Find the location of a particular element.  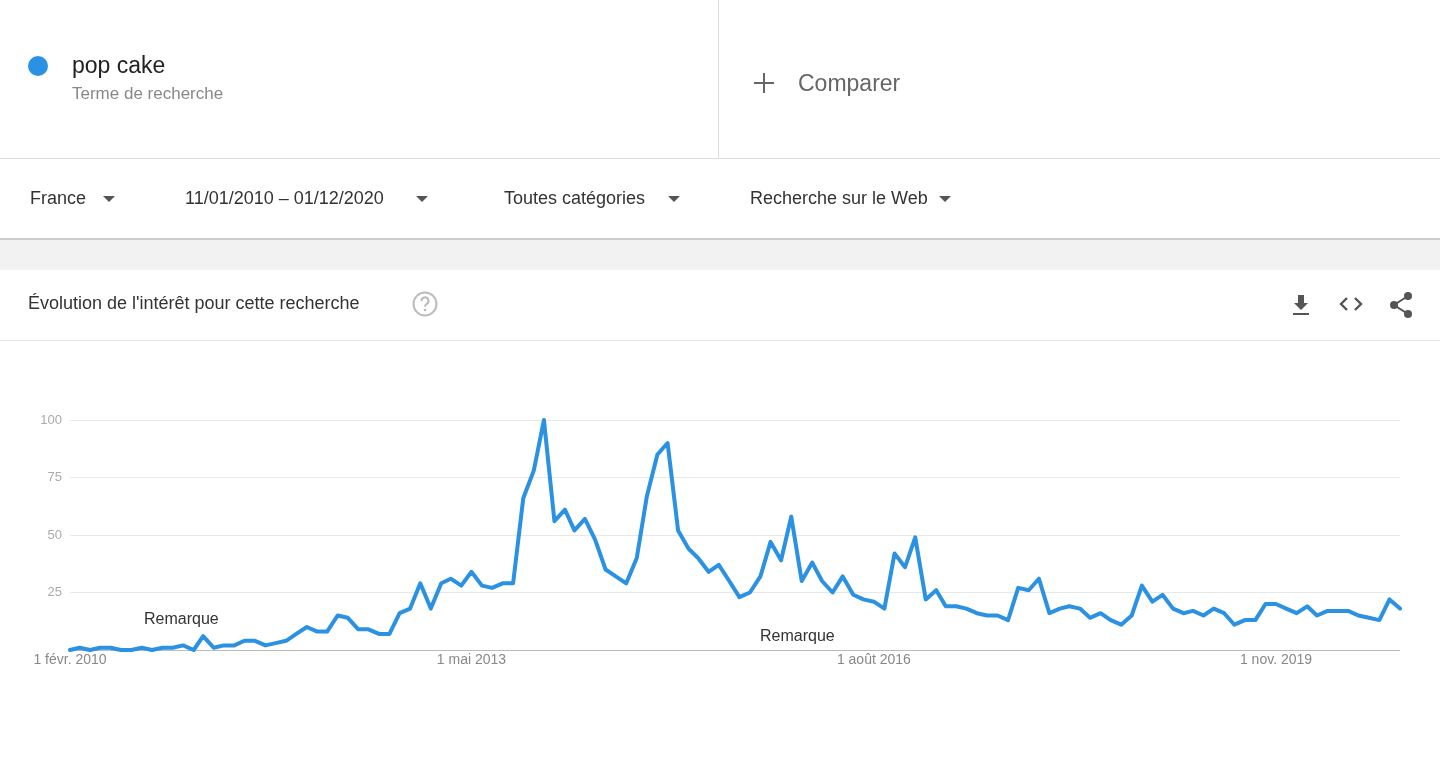

y-tick-label: 50 is located at coordinates (54, 534).